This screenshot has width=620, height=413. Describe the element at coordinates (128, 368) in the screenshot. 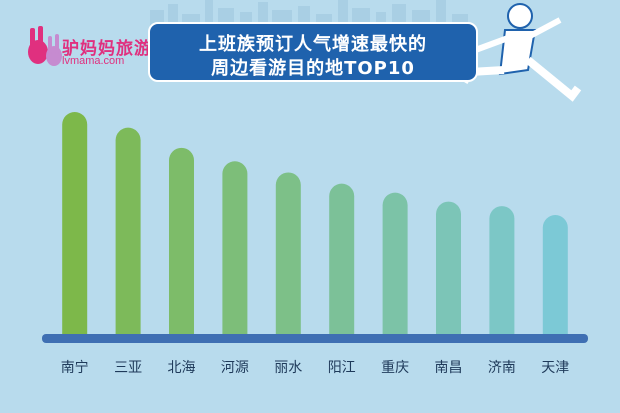

I see `category-label: 三亚` at that location.